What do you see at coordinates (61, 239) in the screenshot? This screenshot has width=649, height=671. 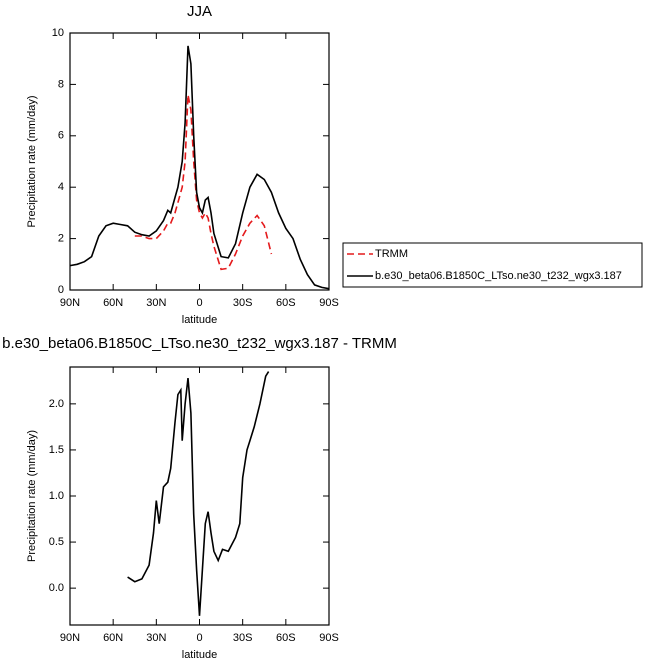 I see `y-tick-label: 2` at bounding box center [61, 239].